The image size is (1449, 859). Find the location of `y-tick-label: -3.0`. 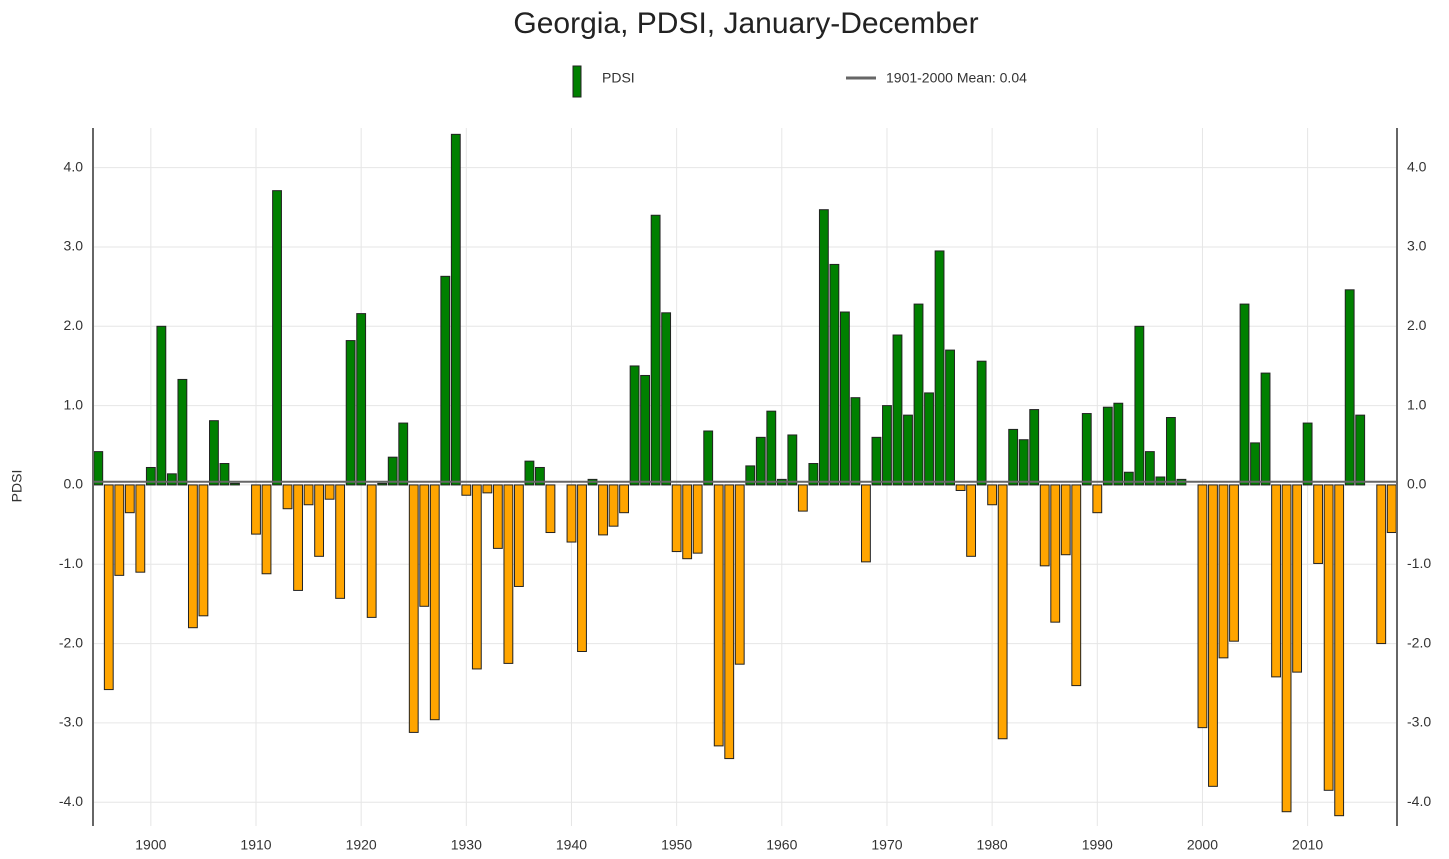

y-tick-label: -3.0 is located at coordinates (71, 722).